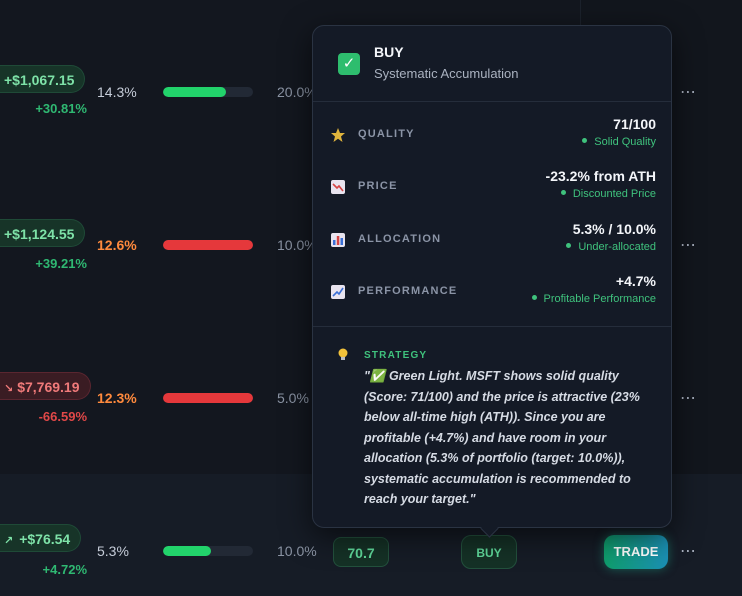  Describe the element at coordinates (343, 356) in the screenshot. I see `lightbulb-icon` at that location.